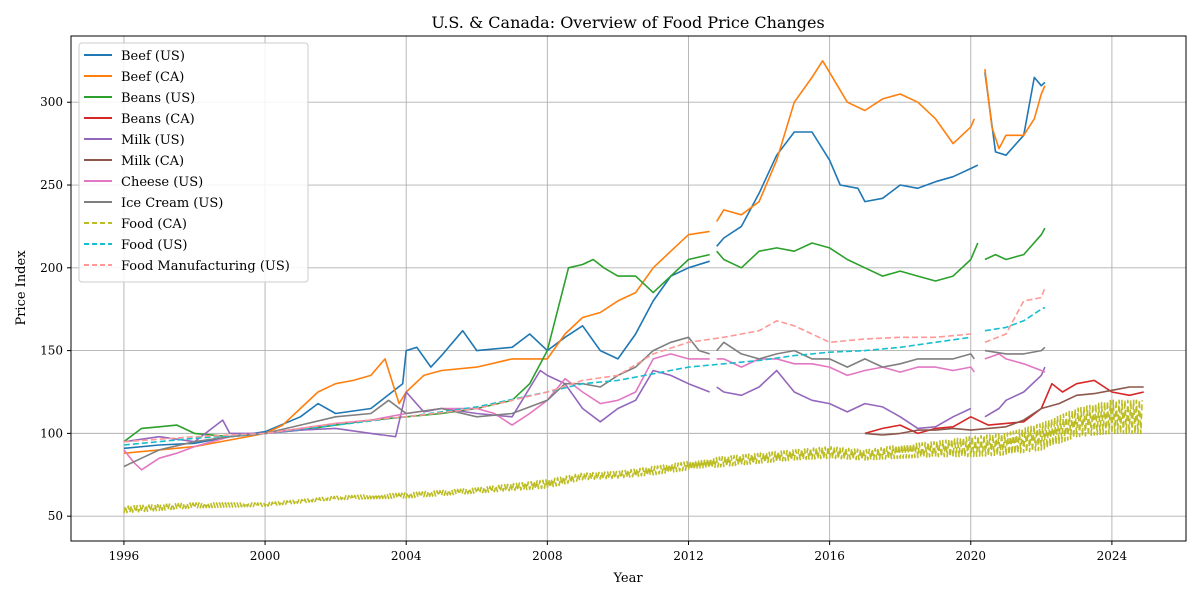 This screenshot has width=1200, height=600. What do you see at coordinates (1004, 411) in the screenshot?
I see `series-line-milk-ca` at bounding box center [1004, 411].